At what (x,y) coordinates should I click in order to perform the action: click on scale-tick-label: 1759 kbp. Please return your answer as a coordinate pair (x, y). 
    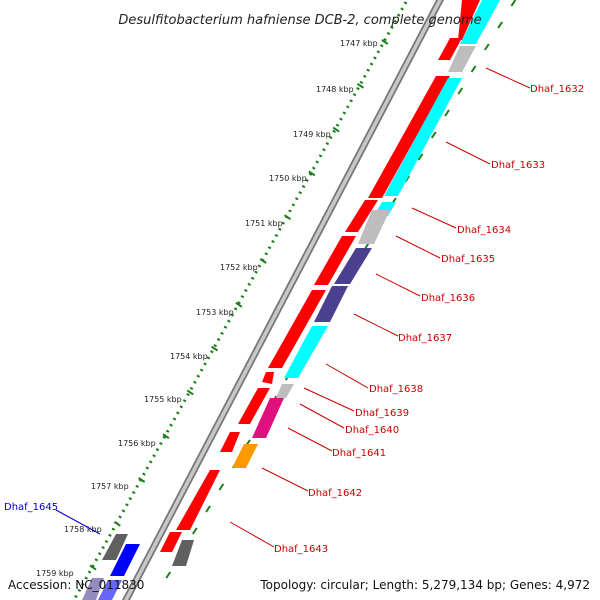
    Looking at the image, I should click on (55, 573).